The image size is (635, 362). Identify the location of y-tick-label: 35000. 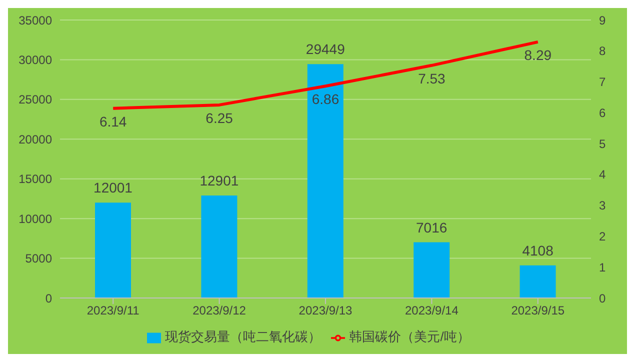
(35, 20).